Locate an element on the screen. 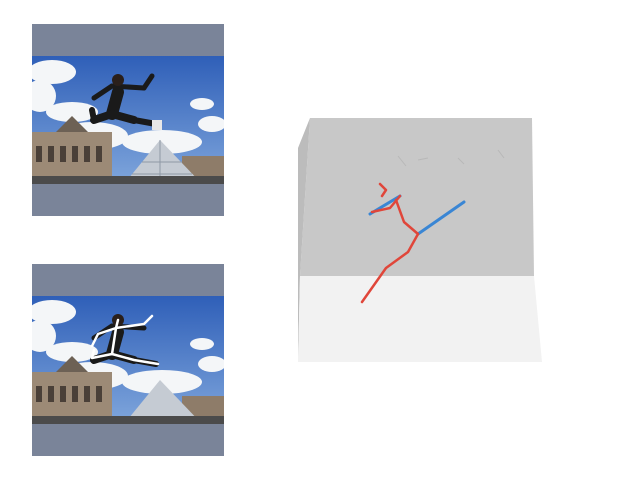  sneaker is located at coordinates (157, 125).